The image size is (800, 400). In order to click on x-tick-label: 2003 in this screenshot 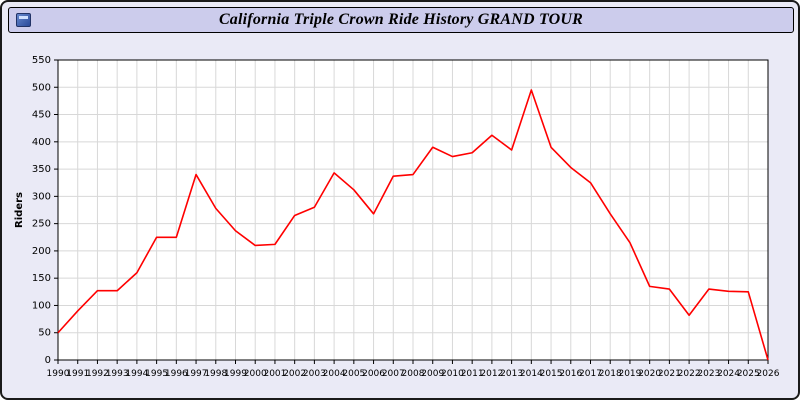, I will do `click(314, 374)`.